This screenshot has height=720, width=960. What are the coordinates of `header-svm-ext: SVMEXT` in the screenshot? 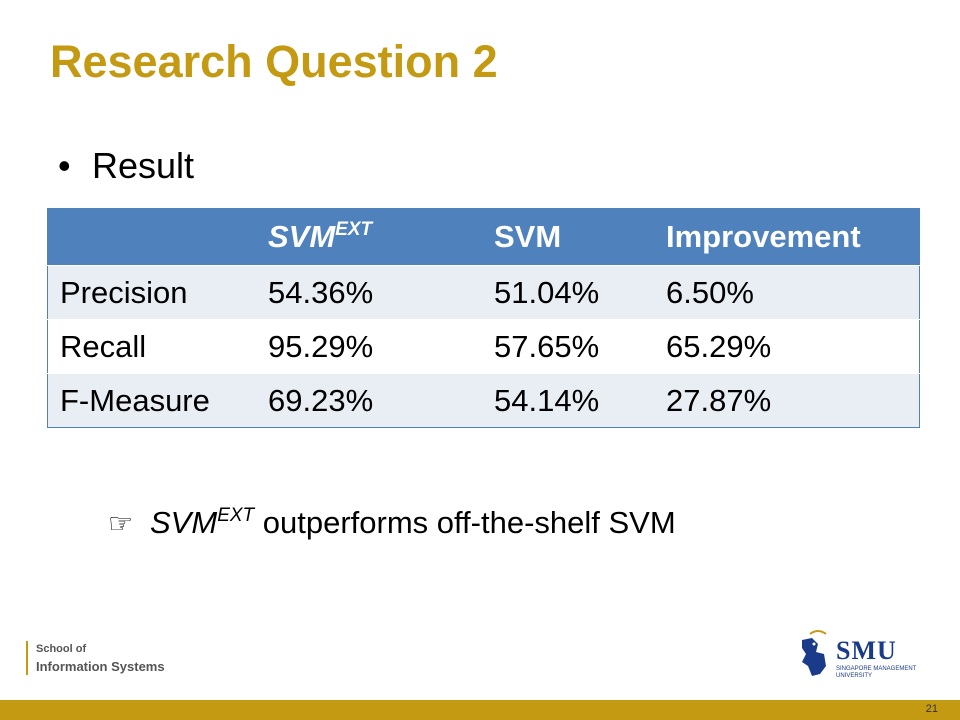 It's located at (369, 237).